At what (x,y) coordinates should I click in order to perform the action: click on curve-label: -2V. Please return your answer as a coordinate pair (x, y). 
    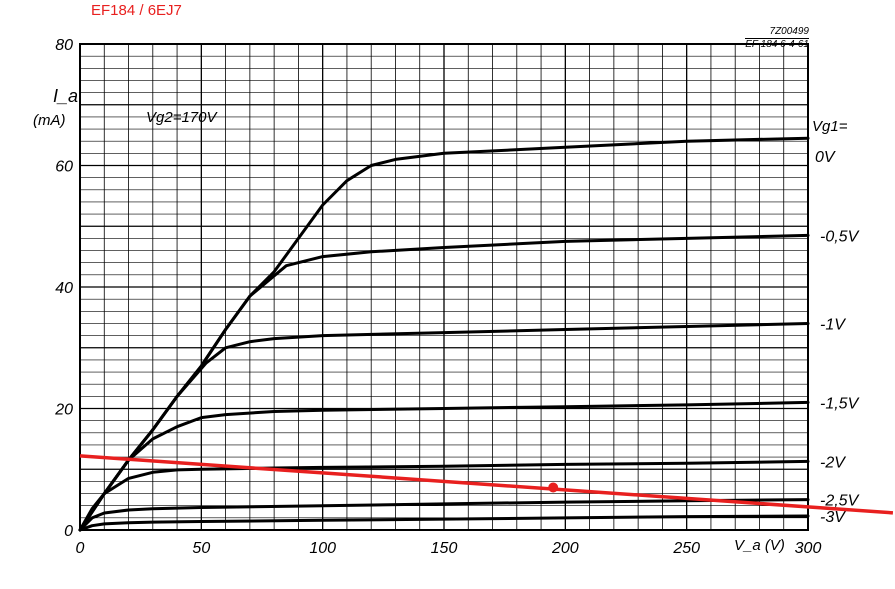
    Looking at the image, I should click on (833, 462).